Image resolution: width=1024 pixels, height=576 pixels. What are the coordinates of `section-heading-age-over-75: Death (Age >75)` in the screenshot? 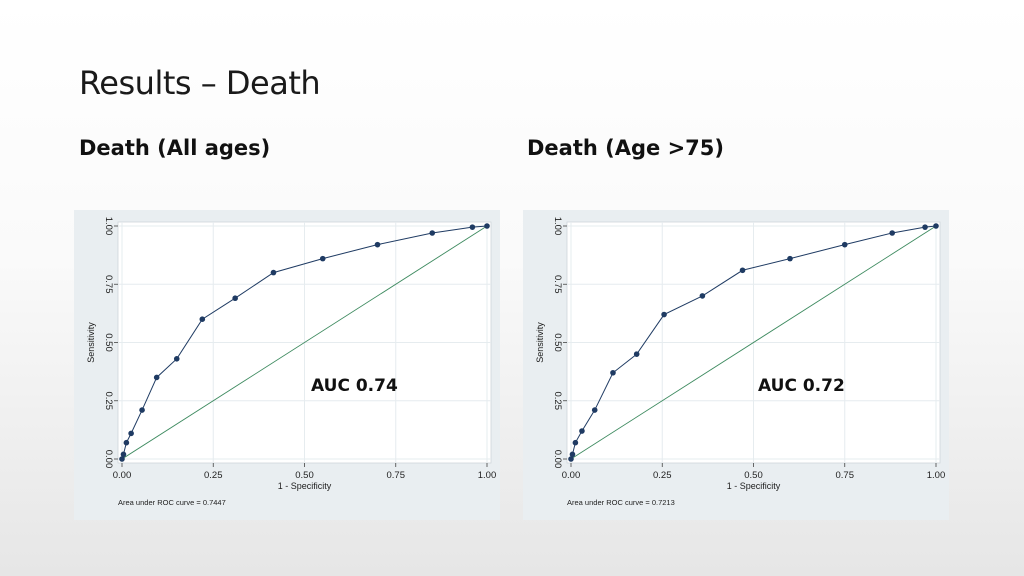 It's located at (625, 148).